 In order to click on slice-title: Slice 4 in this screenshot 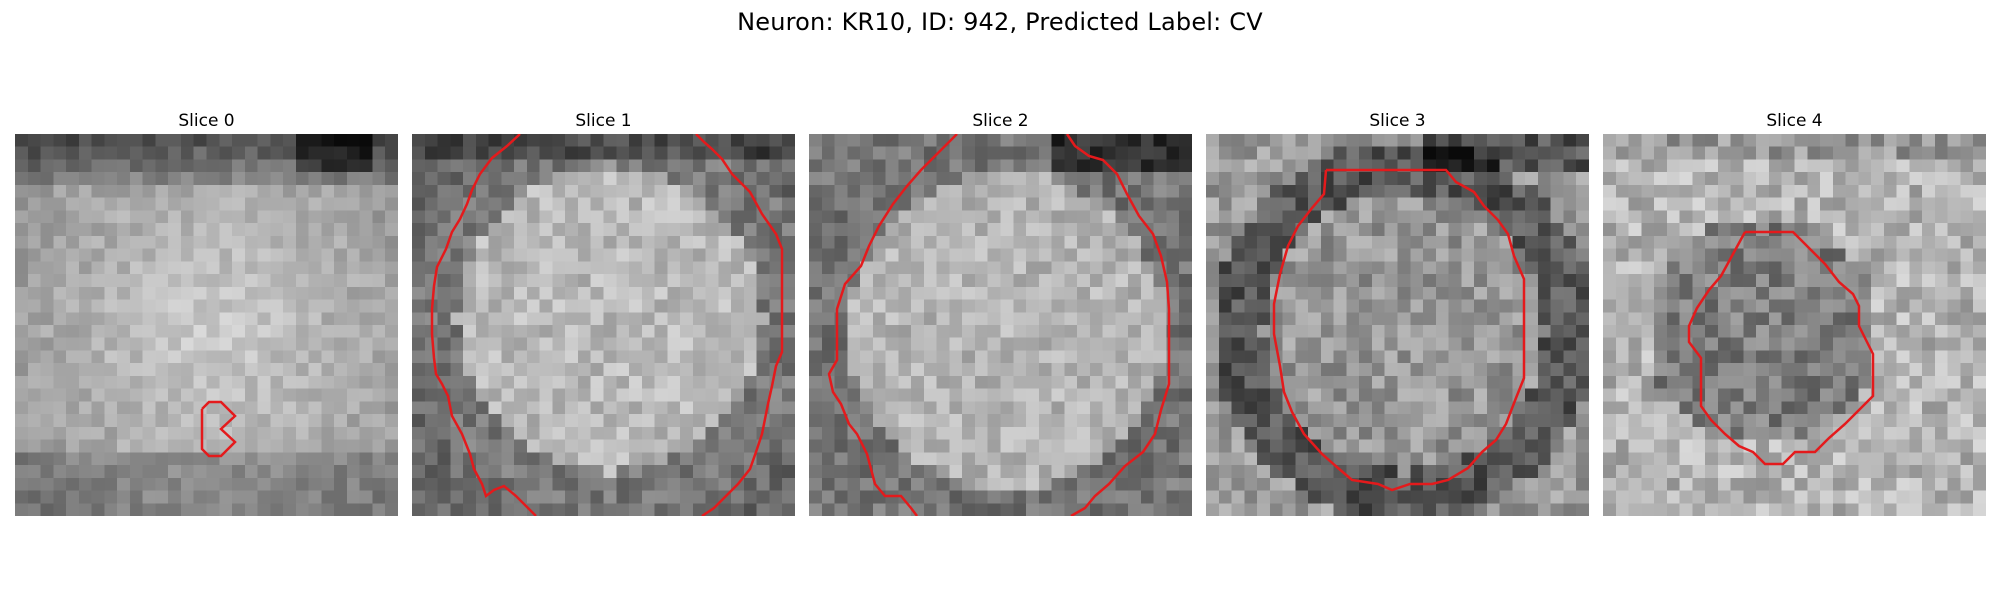, I will do `click(1794, 122)`.